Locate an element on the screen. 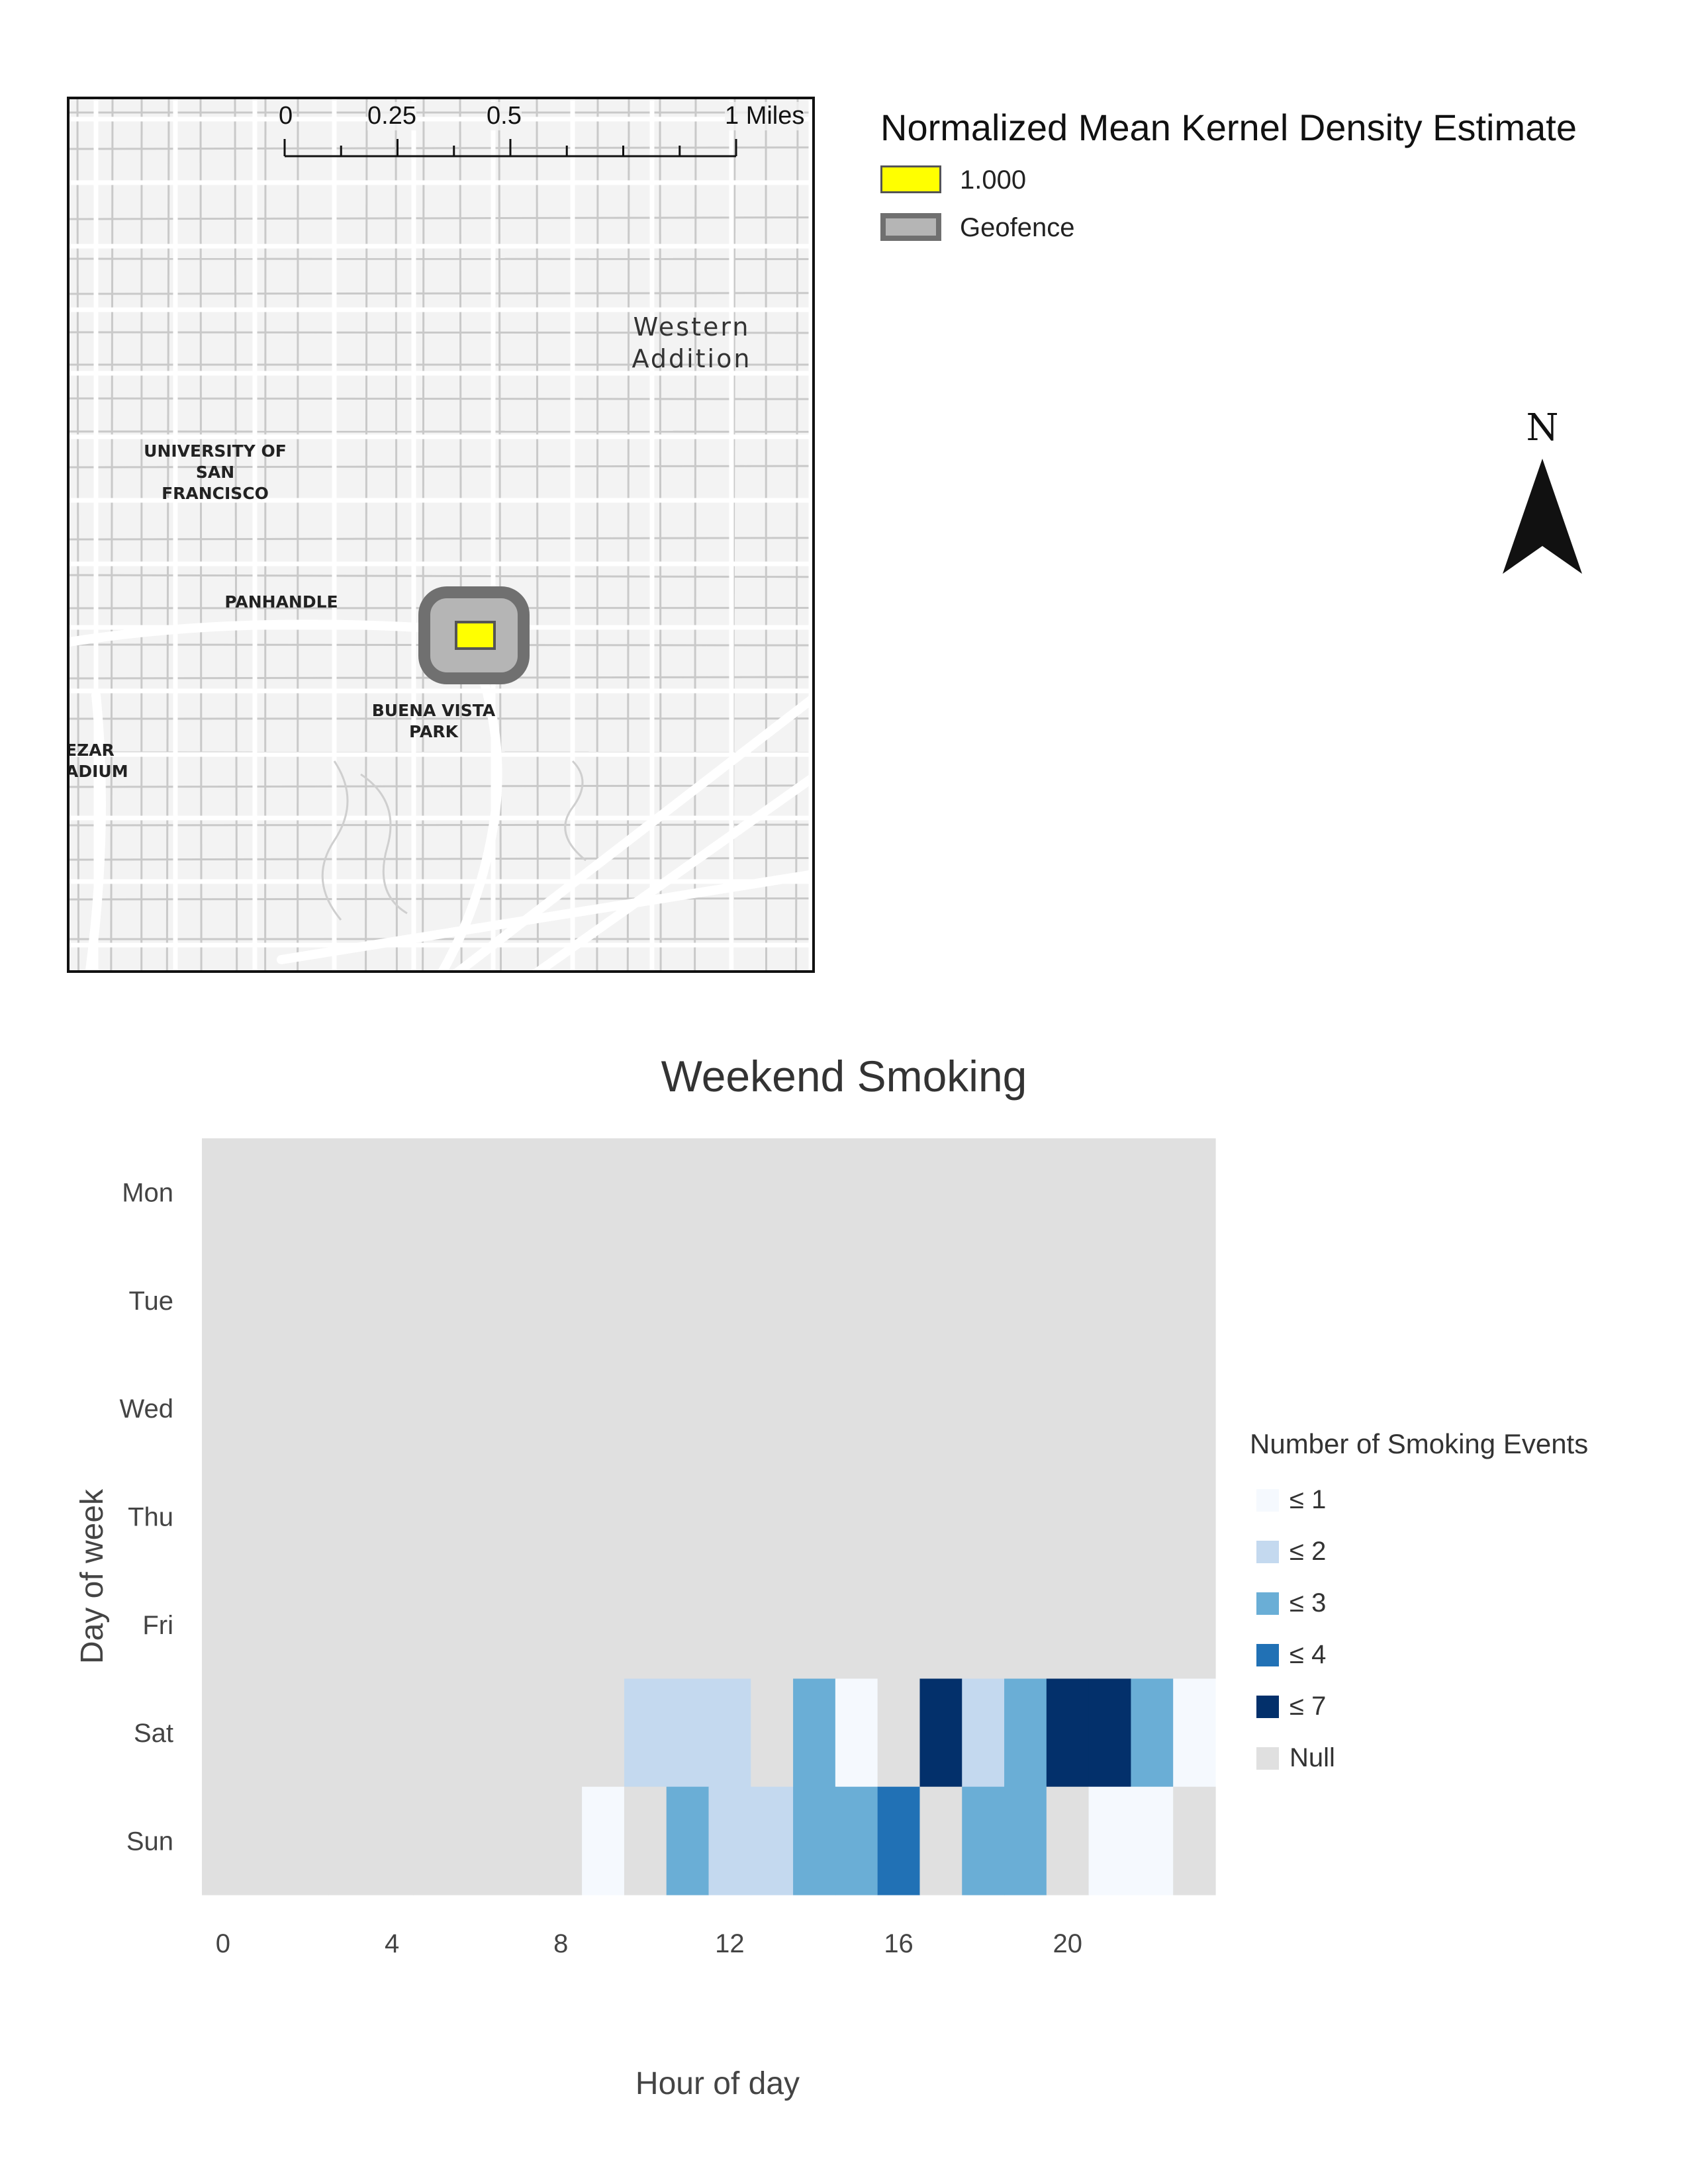 The height and width of the screenshot is (2184, 1688). x-tick-label: 0 is located at coordinates (223, 1943).